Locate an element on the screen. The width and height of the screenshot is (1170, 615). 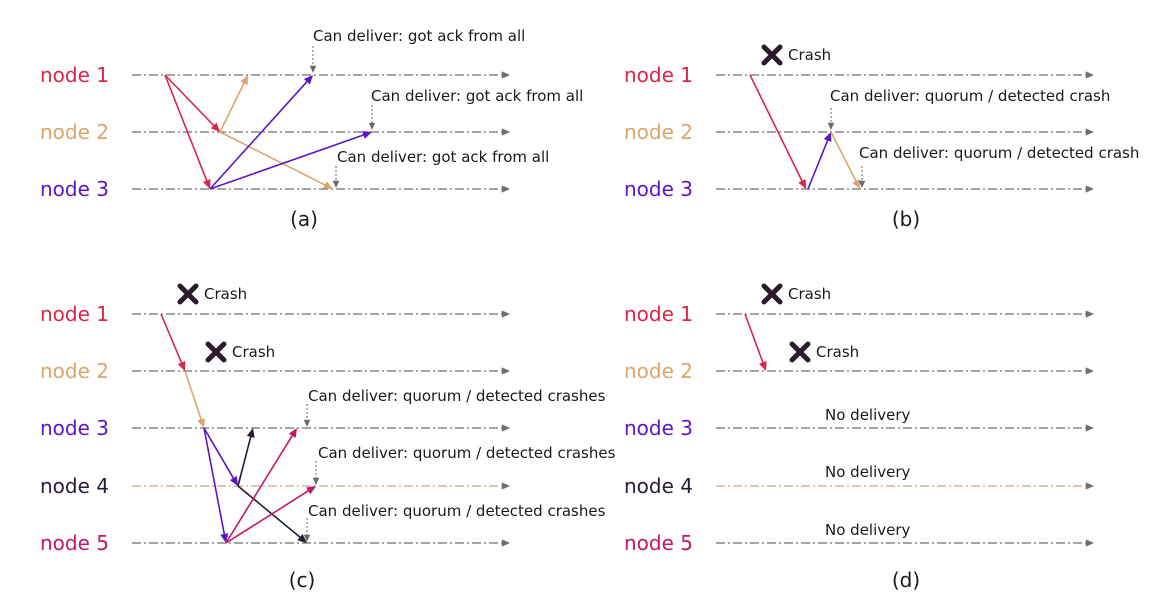
delivery-label: Can deliver: quorum / detected crash is located at coordinates (999, 153).